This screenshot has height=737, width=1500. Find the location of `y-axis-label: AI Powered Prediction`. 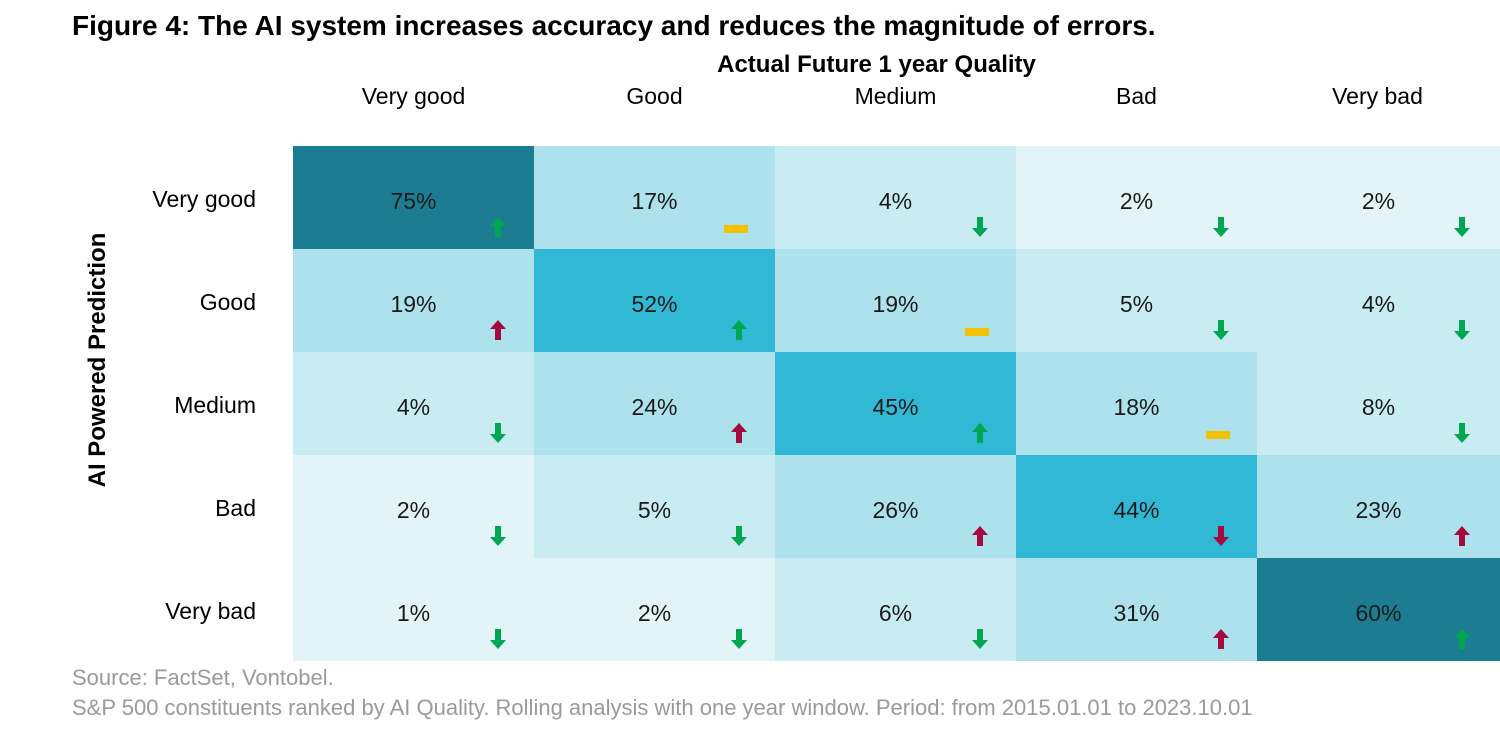

y-axis-label: AI Powered Prediction is located at coordinates (97, 360).